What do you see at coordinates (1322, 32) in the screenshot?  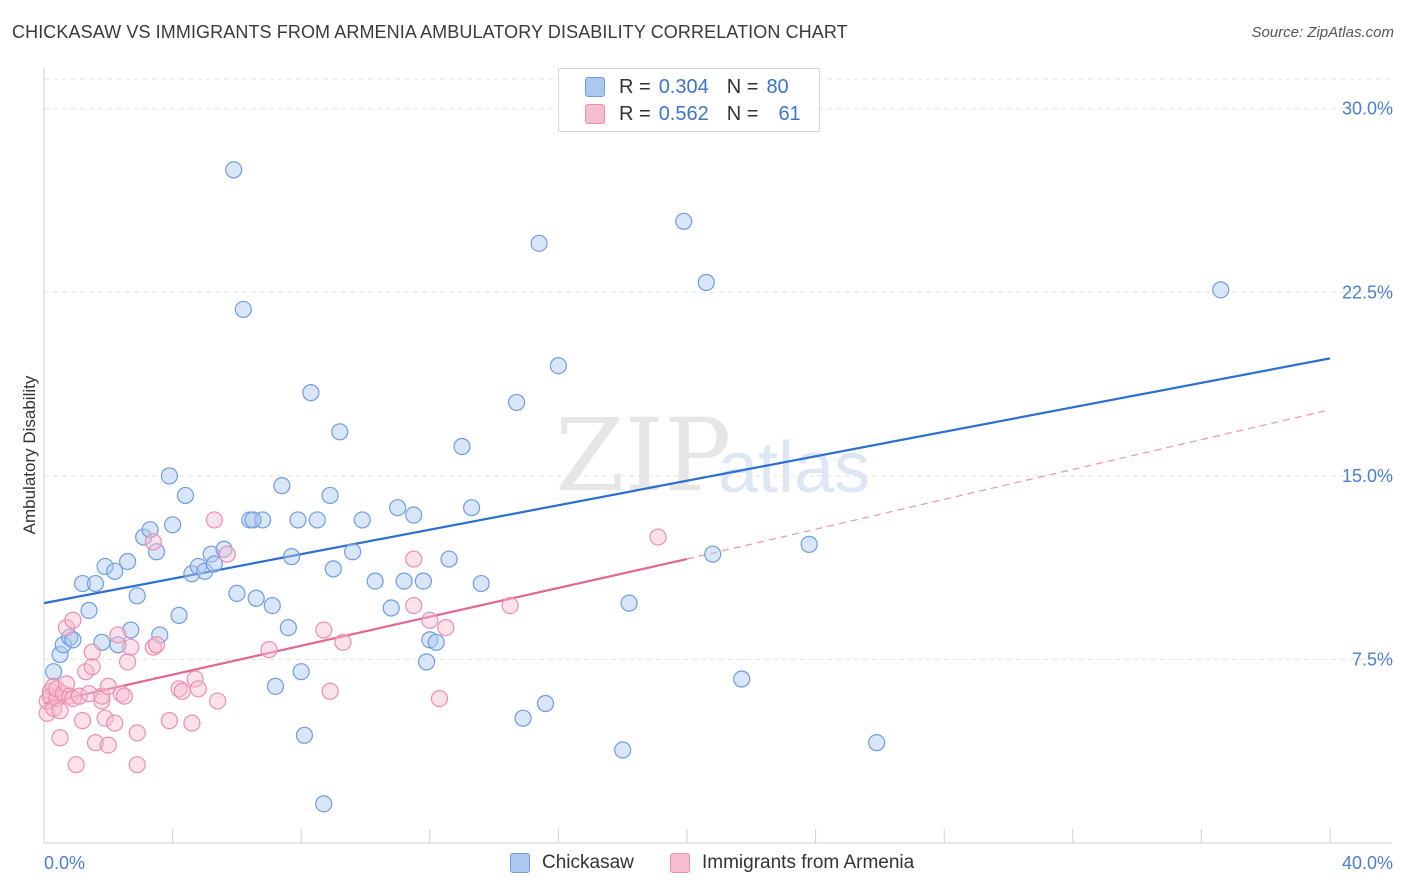 I see `chart-source: Source: ZipAtlas.com` at bounding box center [1322, 32].